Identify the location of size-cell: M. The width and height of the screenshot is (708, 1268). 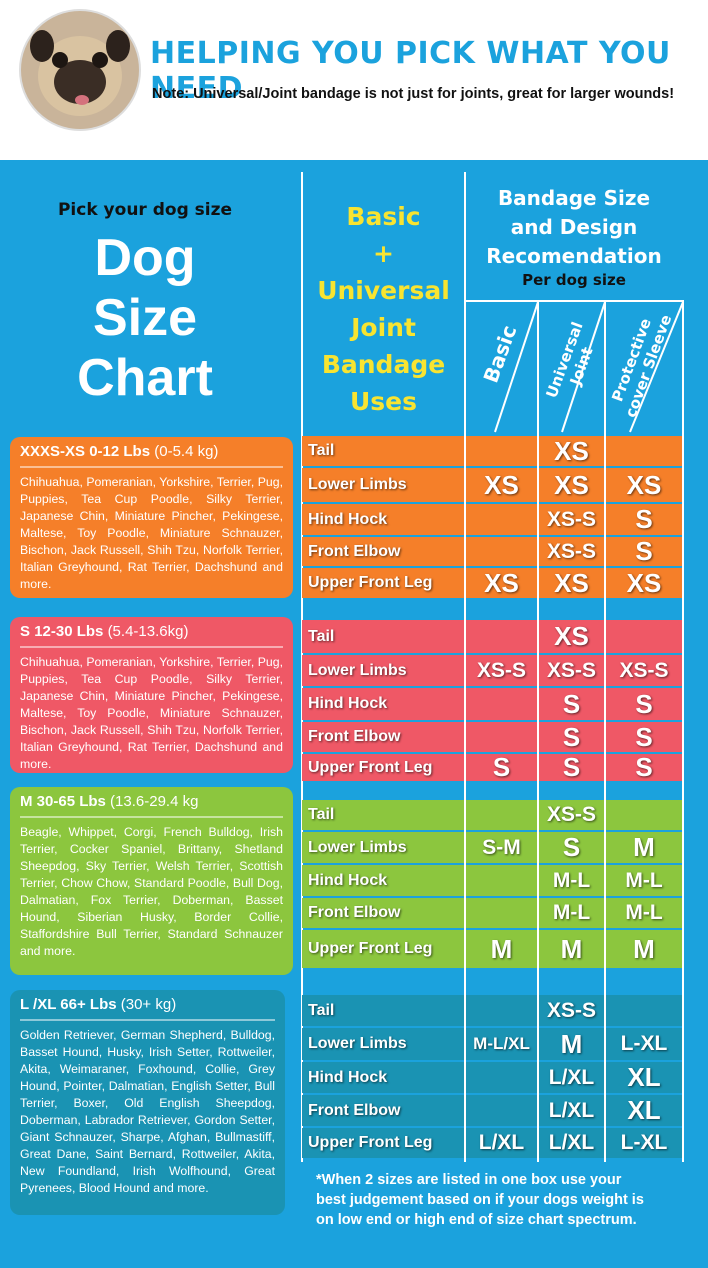
(571, 1044).